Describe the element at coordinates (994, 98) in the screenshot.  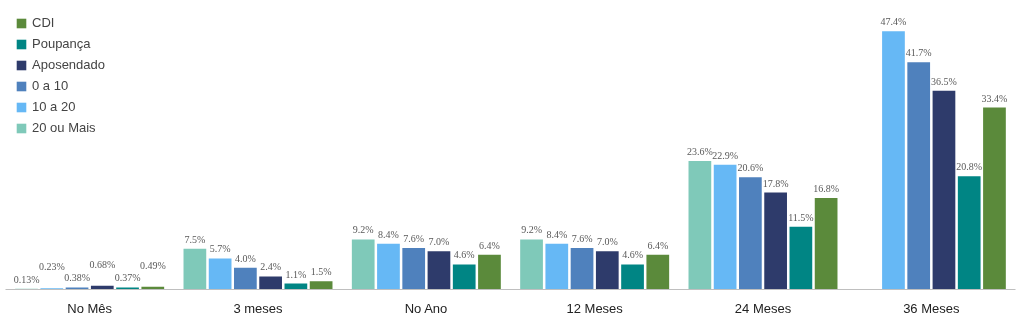
I see `data-label: 33.4%` at that location.